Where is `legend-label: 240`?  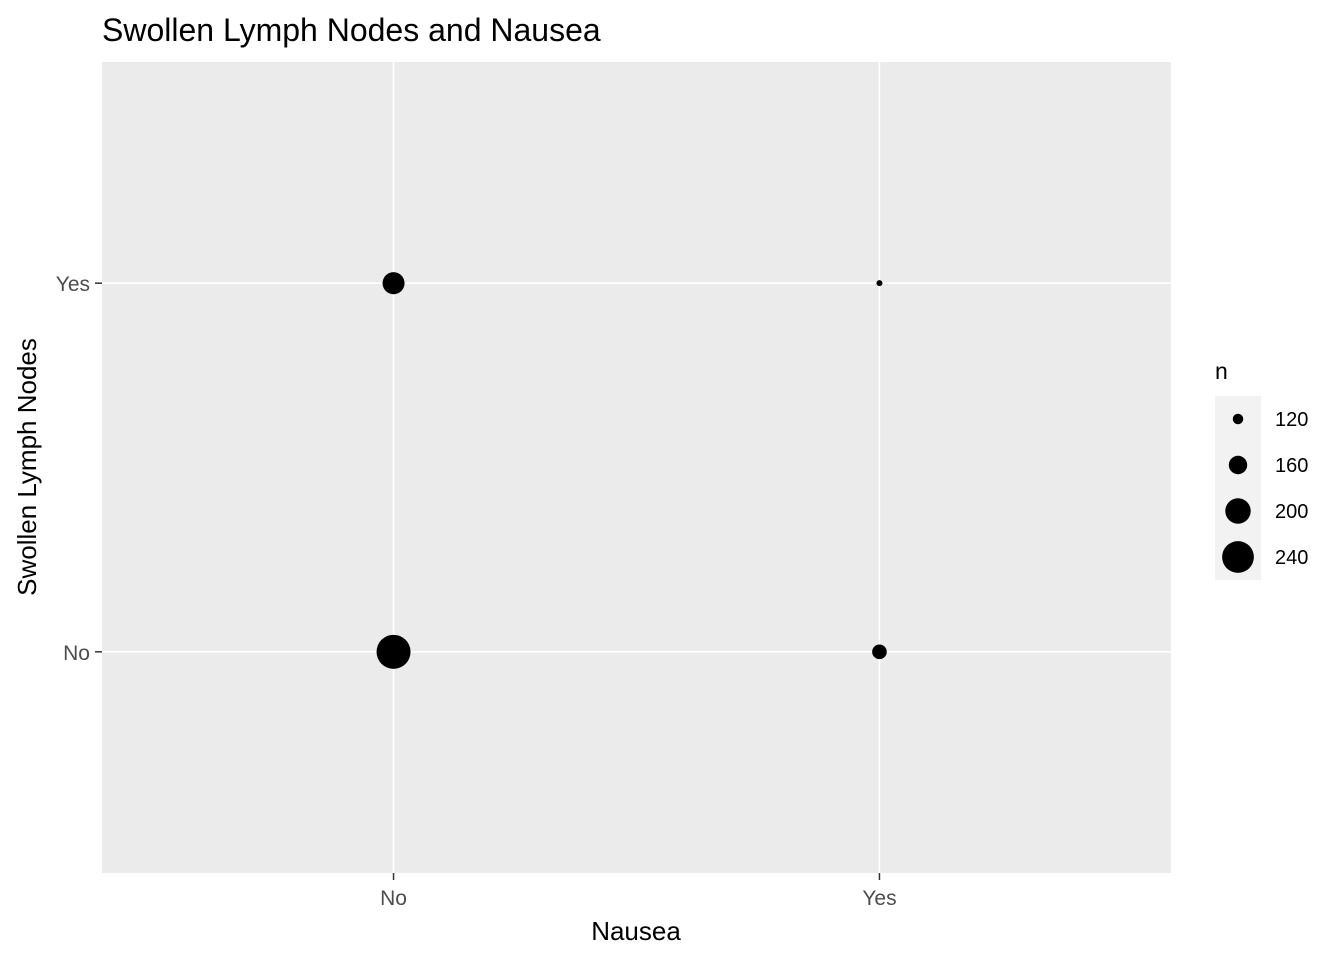
legend-label: 240 is located at coordinates (1291, 558).